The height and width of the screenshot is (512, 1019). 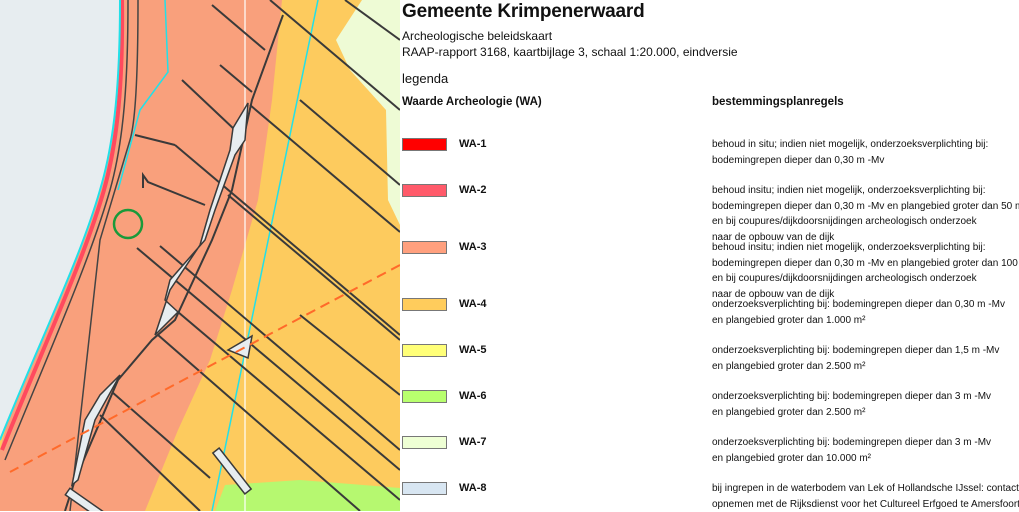 What do you see at coordinates (473, 396) in the screenshot?
I see `legend-code: WA-6` at bounding box center [473, 396].